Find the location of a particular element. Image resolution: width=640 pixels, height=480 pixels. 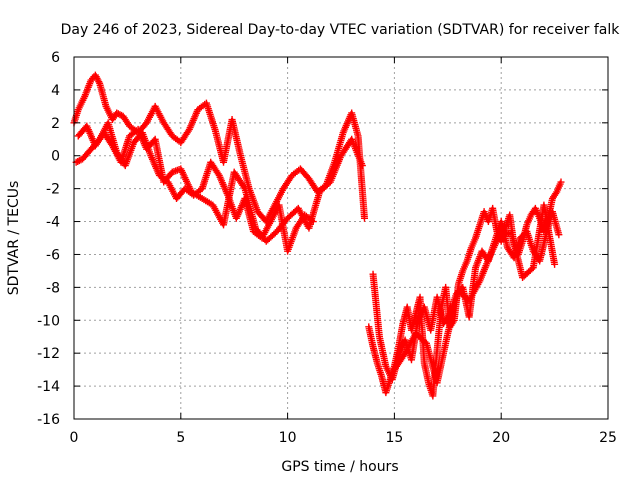

x-axis-label: GPS time / hours is located at coordinates (339, 467).